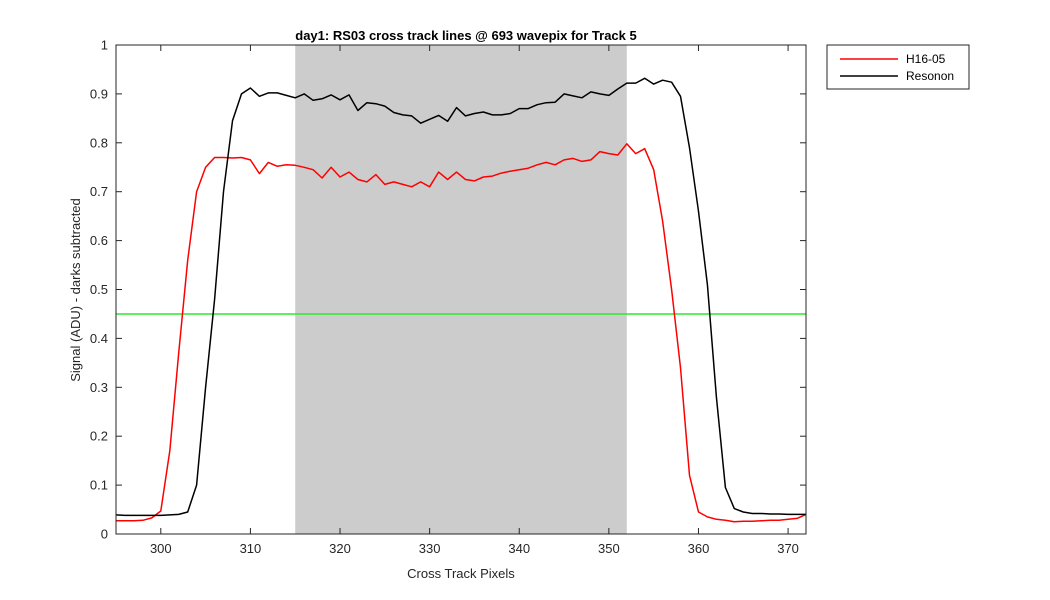 This screenshot has width=1050, height=600. I want to click on x-axis-label: Cross Track Pixels, so click(461, 573).